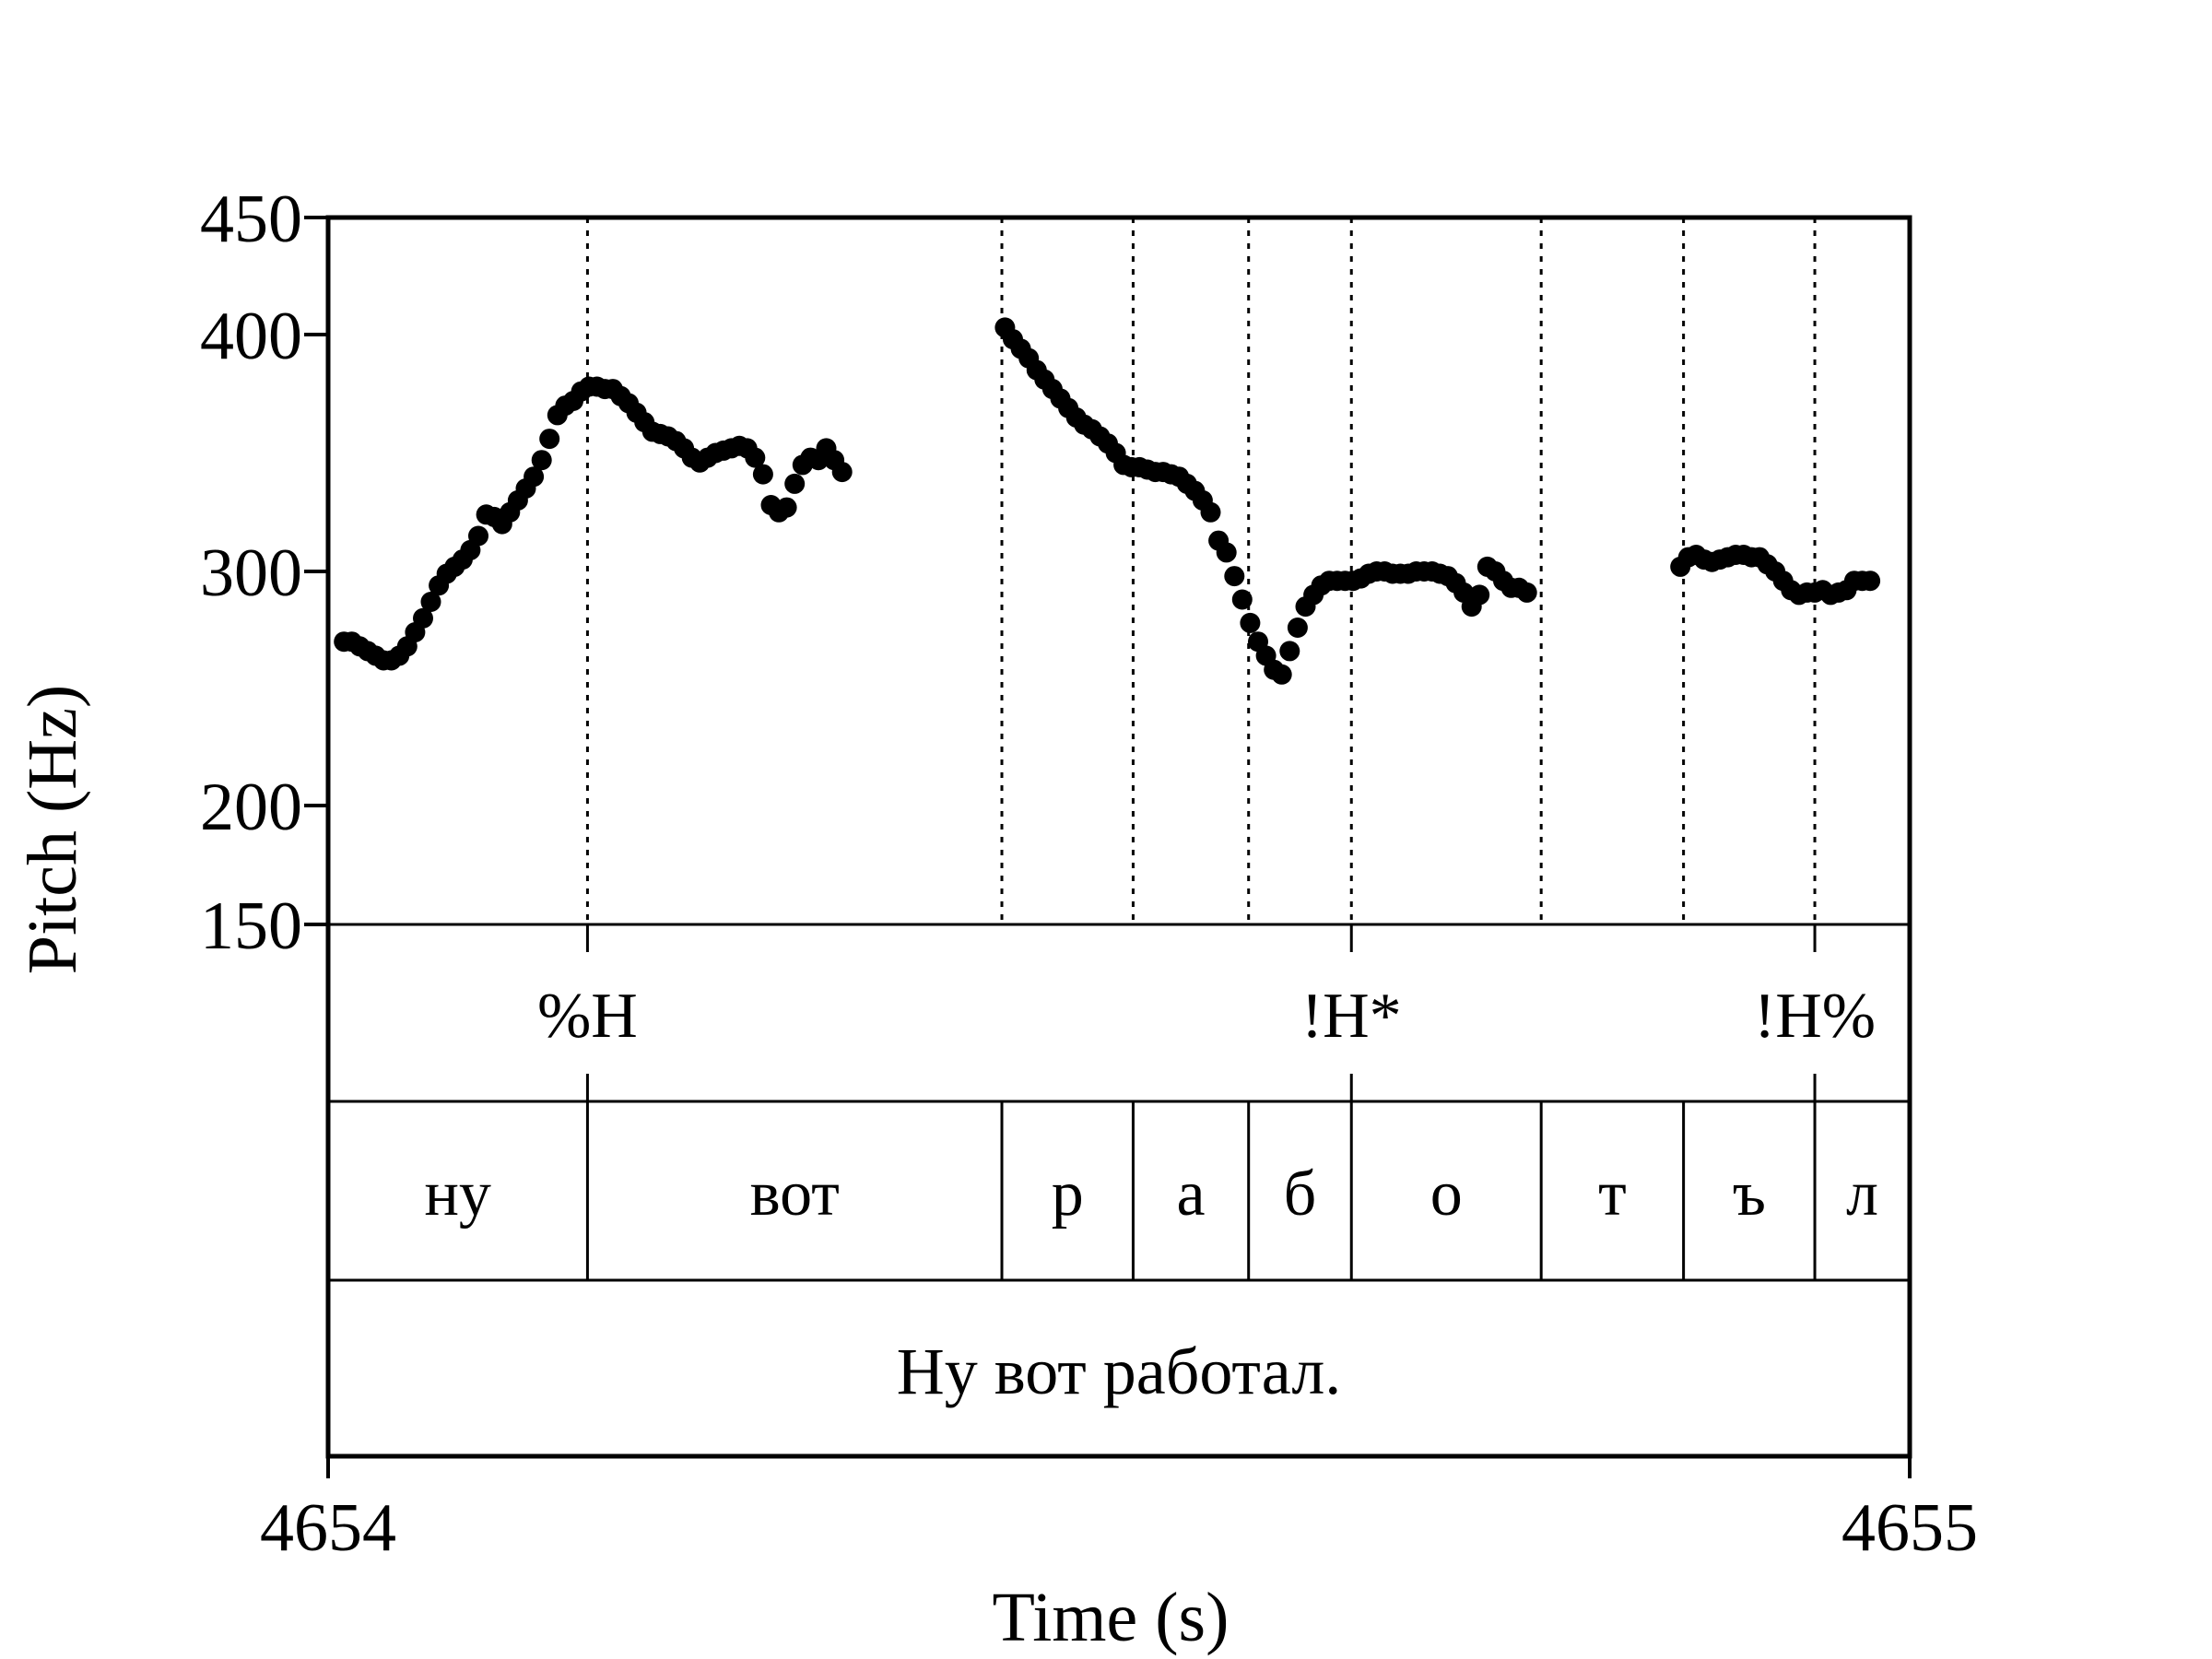  What do you see at coordinates (1815, 1016) in the screenshot?
I see `tone-label: !H%` at bounding box center [1815, 1016].